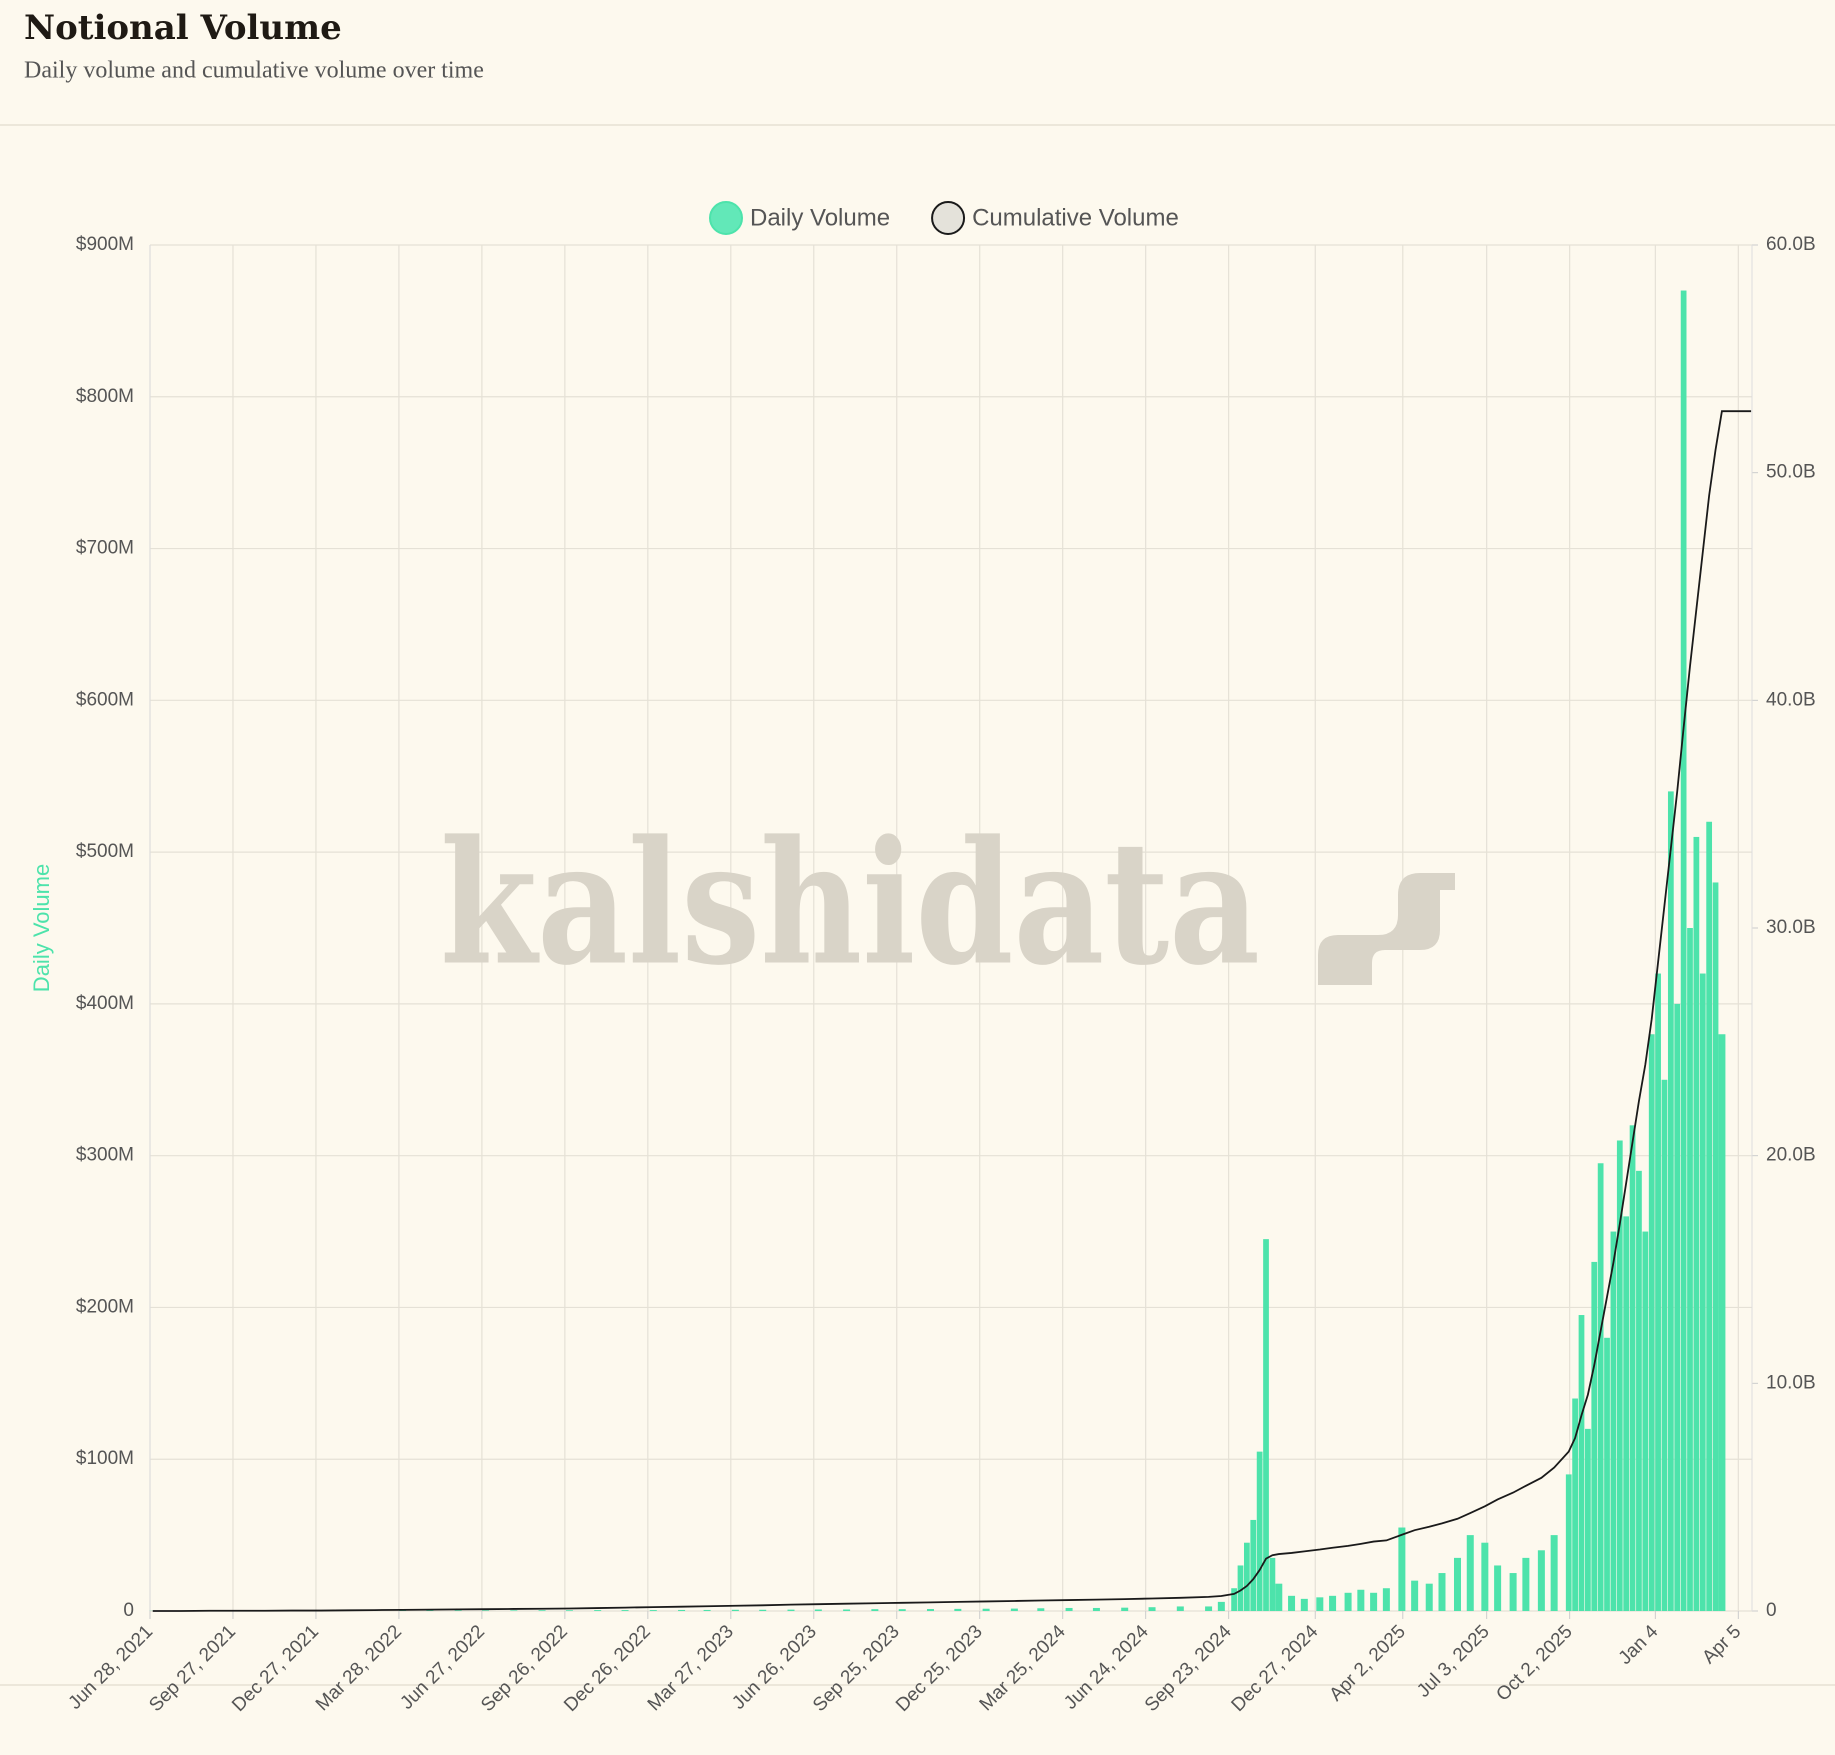  Describe the element at coordinates (1188, 1668) in the screenshot. I see `x-tick-label: Sep 23, 2024` at that location.